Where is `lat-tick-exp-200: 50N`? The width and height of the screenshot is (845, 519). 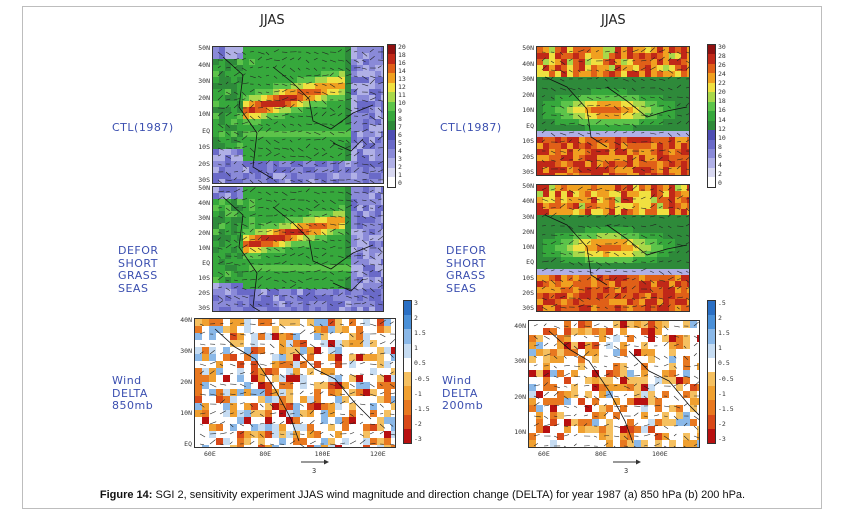
lat-tick-exp-200: 50N is located at coordinates (528, 186).